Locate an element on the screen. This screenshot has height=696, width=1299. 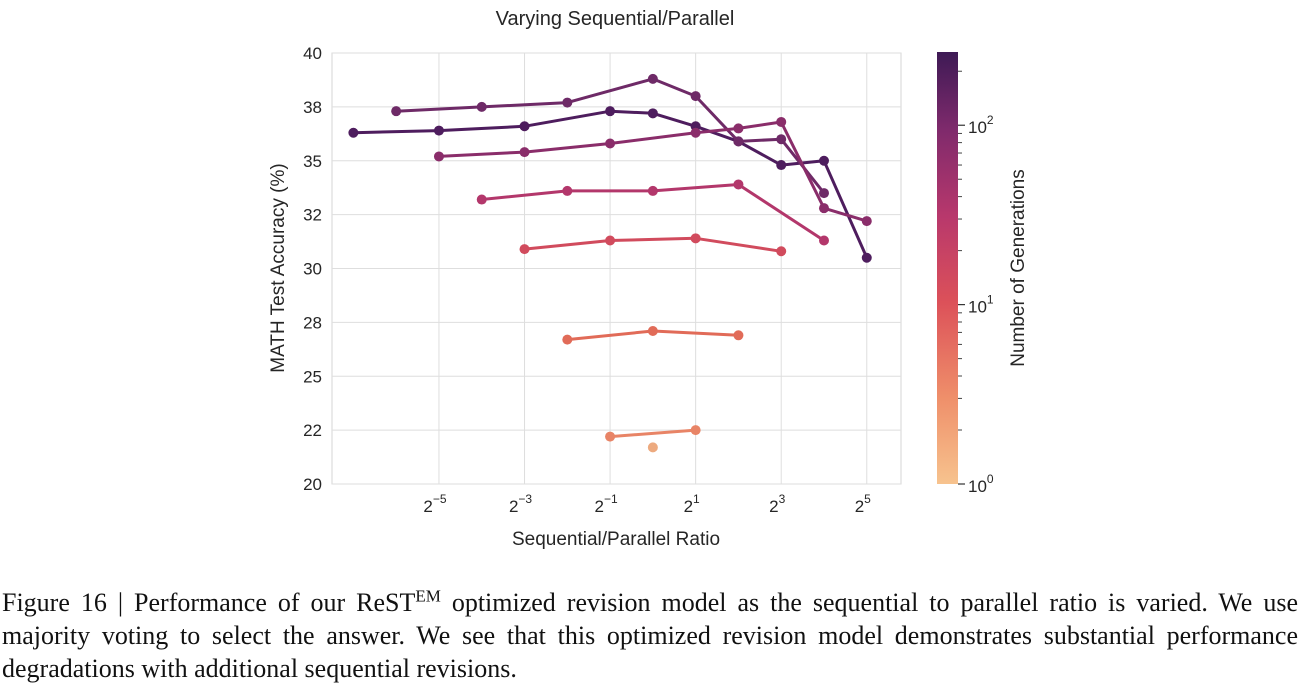
colorbar-tick-label: 10⁰ is located at coordinates (981, 484).